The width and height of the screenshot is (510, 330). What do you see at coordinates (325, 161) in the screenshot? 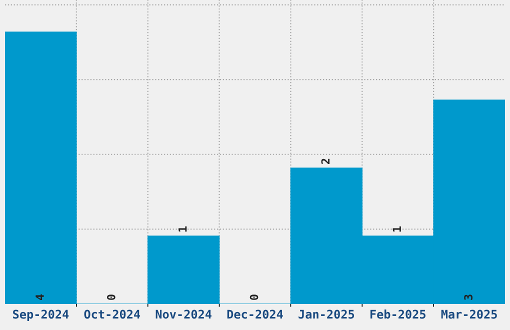
I see `data-label: 2` at bounding box center [325, 161].